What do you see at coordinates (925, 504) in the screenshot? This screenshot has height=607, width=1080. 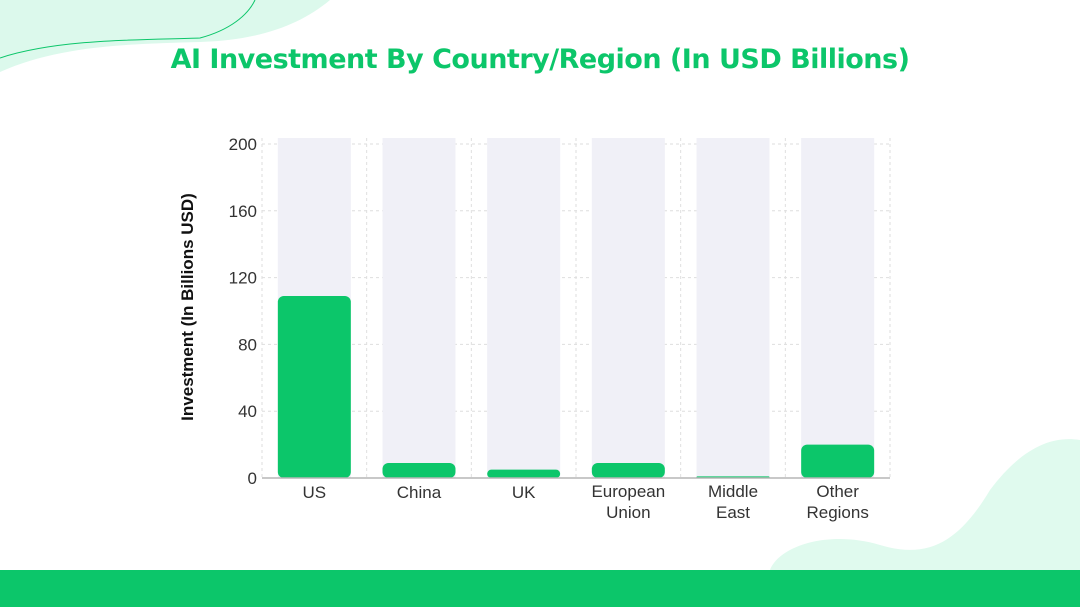 I see `mint-wave-bottom-right` at bounding box center [925, 504].